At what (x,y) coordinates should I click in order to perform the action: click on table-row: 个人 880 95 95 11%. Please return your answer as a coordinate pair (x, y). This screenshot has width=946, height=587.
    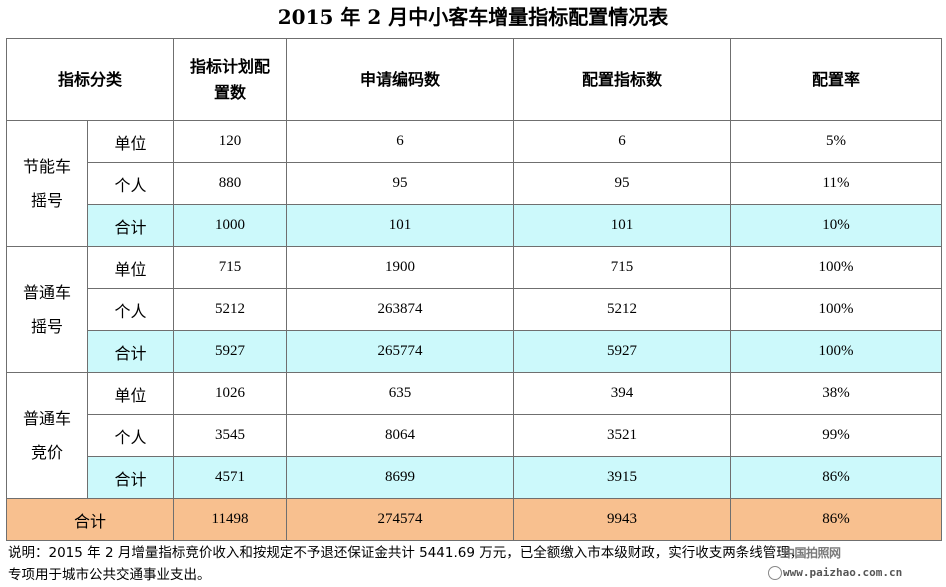
    Looking at the image, I should click on (475, 183).